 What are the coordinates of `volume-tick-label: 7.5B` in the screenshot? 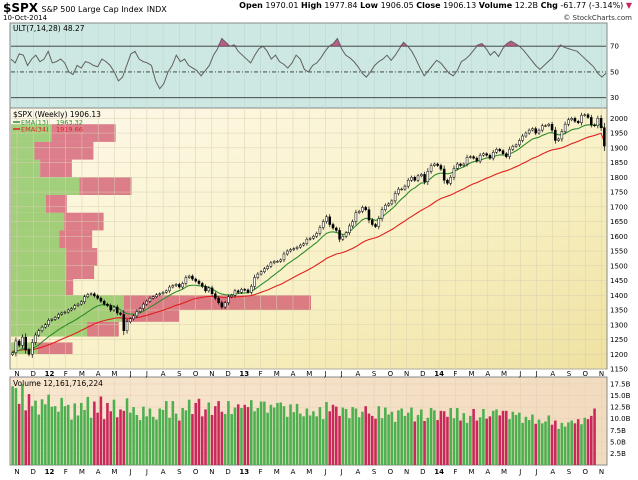 It's located at (618, 431).